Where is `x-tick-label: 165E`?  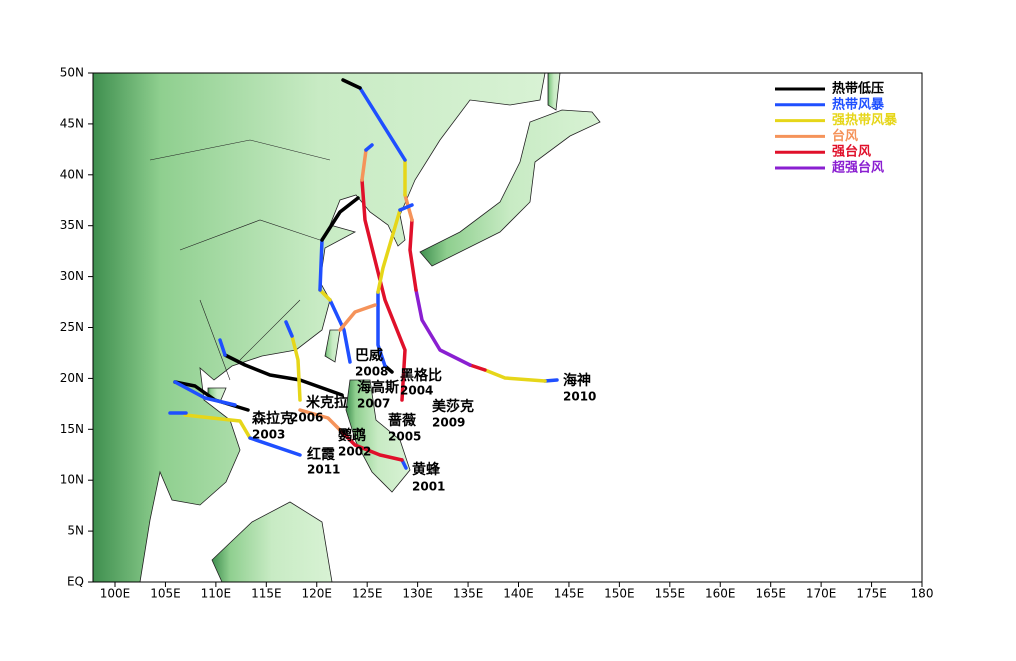 x-tick-label: 165E is located at coordinates (770, 594).